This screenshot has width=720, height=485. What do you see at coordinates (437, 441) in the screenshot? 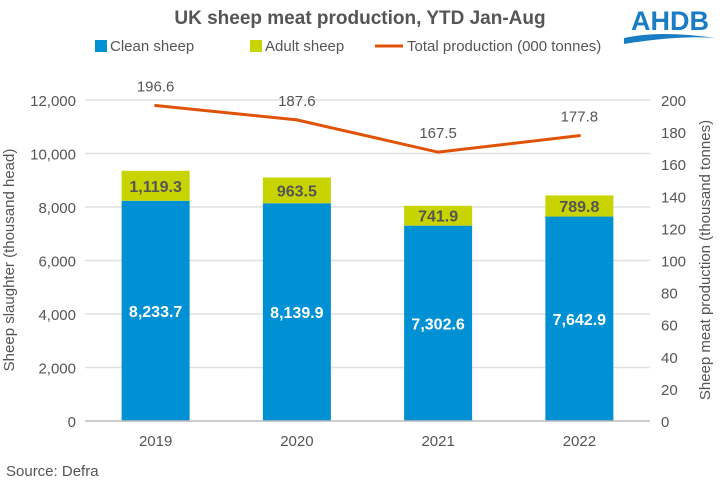
I see `x-tick-label: 2021` at bounding box center [437, 441].